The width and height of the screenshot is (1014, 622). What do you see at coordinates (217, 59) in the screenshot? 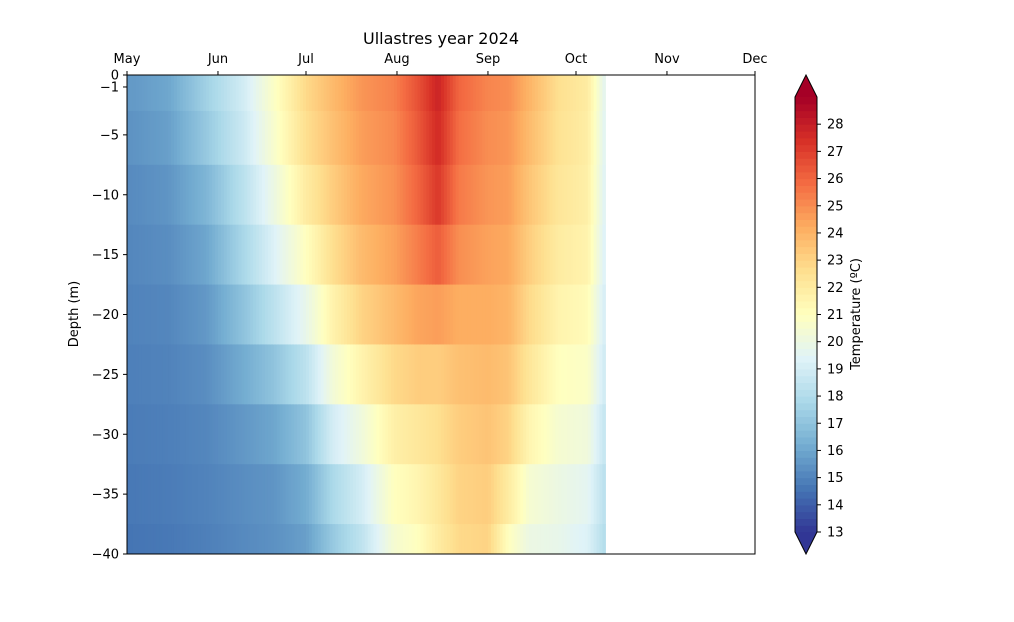
I see `x-tick-label: Jun` at bounding box center [217, 59].